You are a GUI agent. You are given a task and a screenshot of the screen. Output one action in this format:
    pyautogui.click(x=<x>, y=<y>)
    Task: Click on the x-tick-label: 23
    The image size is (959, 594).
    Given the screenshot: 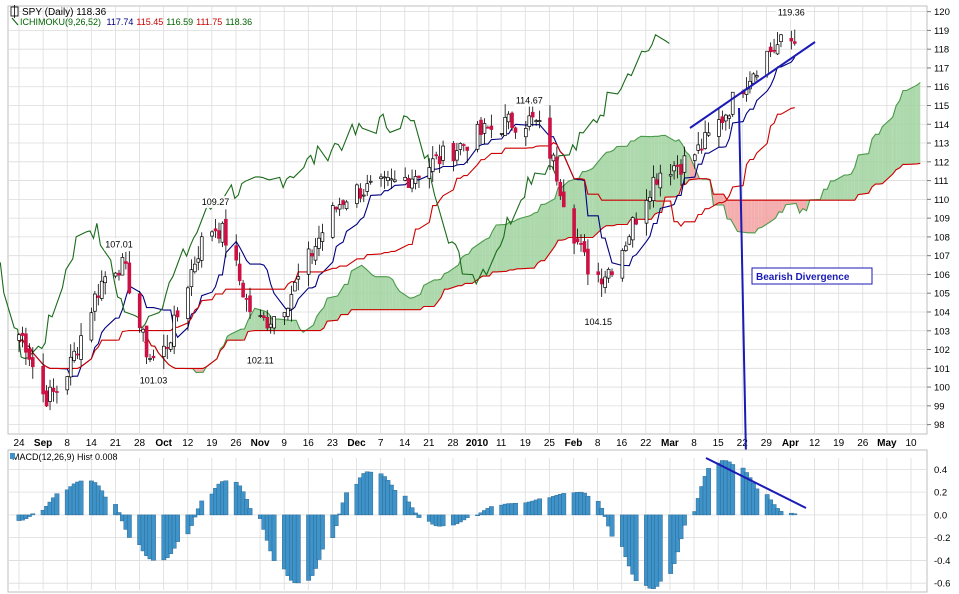 What is the action you would take?
    pyautogui.click(x=333, y=443)
    